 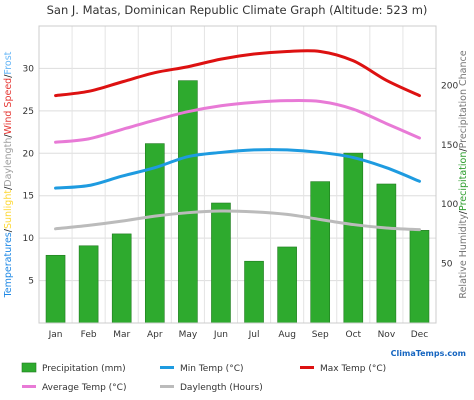 I want to click on axis-label-part: Wind Speed, so click(x=8, y=106).